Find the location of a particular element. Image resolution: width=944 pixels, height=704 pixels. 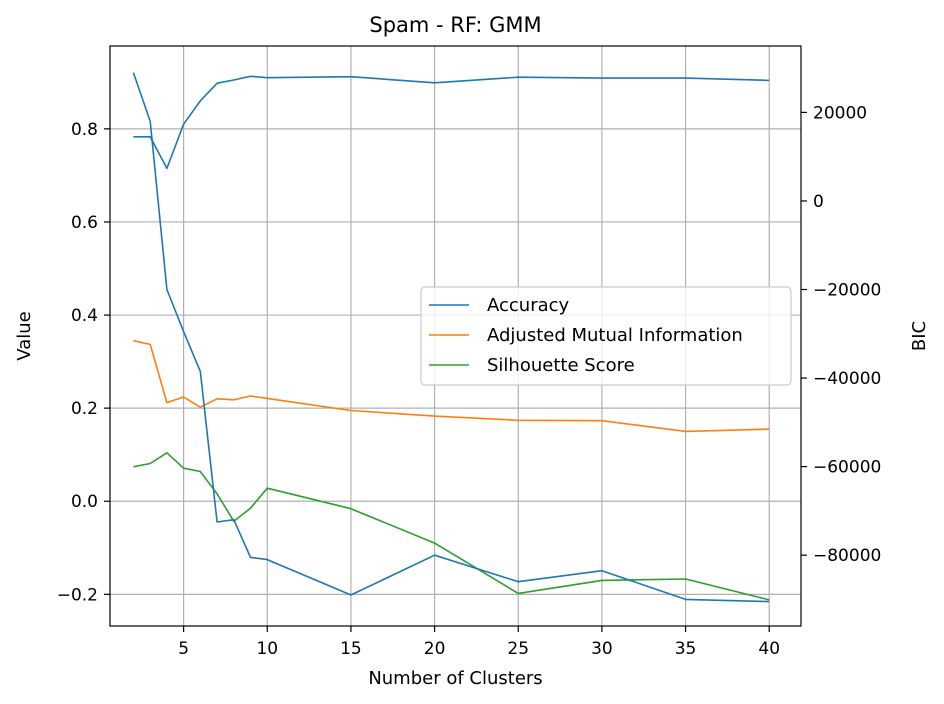

y-tick-label: 0.8 is located at coordinates (84, 130).